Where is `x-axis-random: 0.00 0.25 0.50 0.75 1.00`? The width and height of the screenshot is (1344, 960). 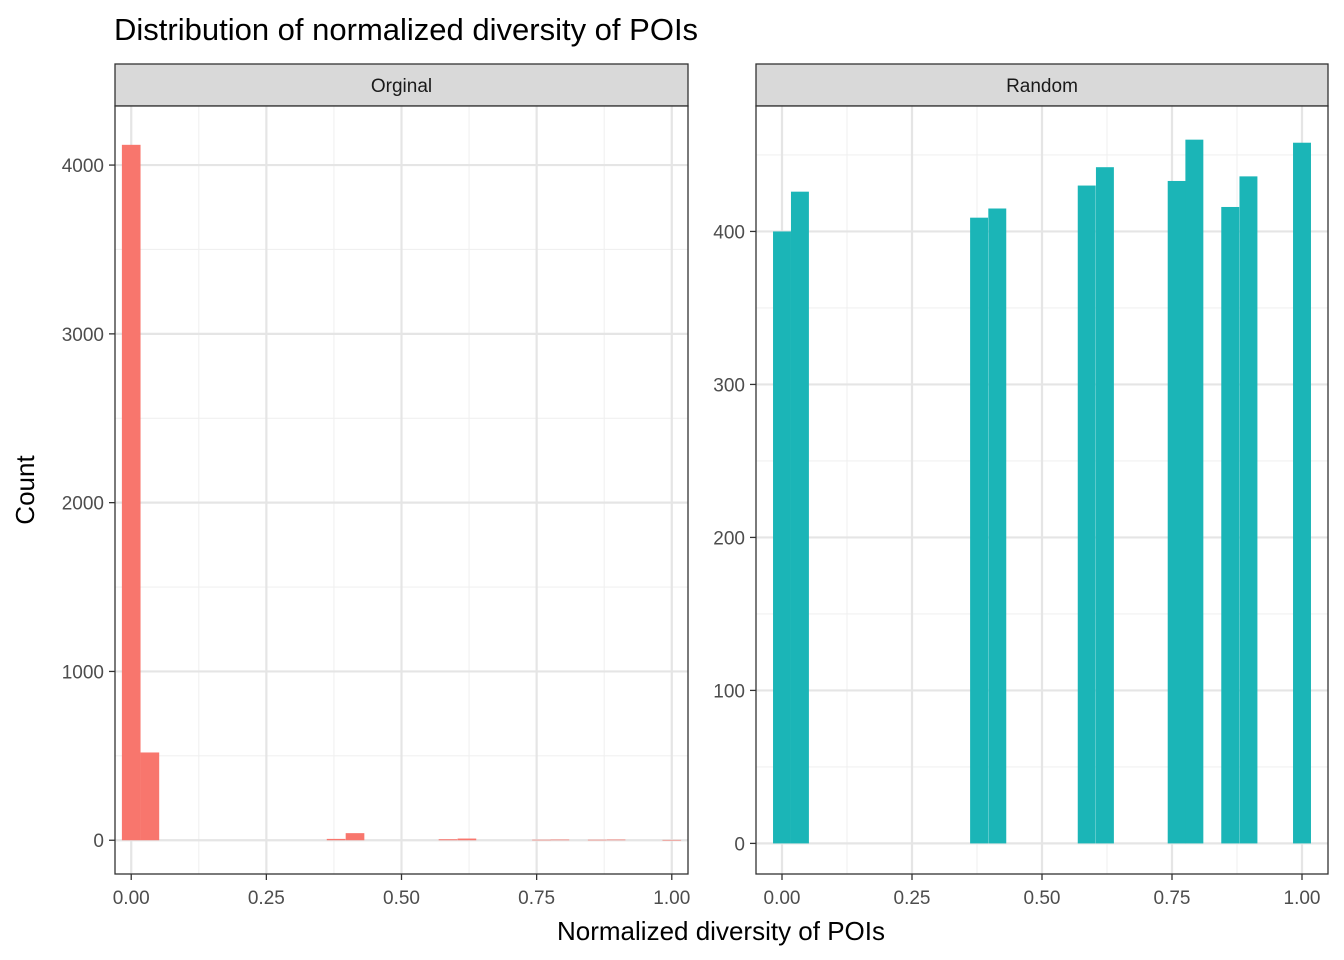 x-axis-random: 0.00 0.25 0.50 0.75 1.00 is located at coordinates (1042, 891).